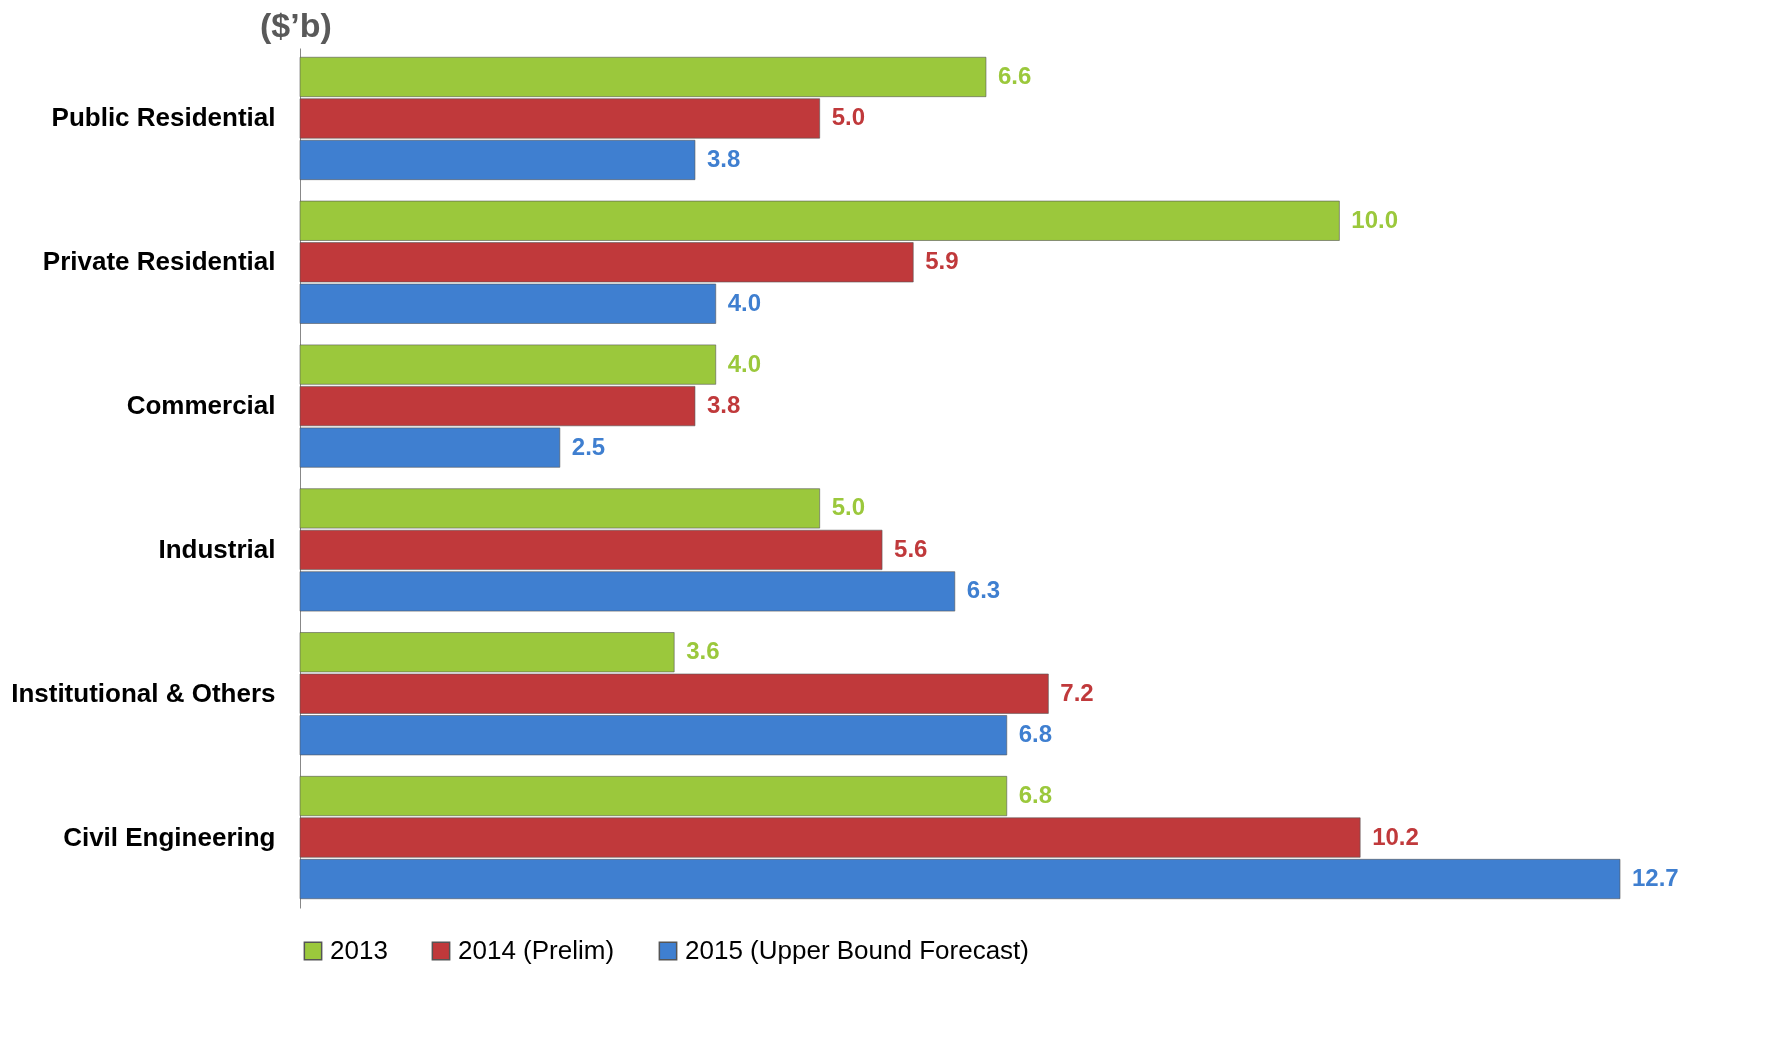  I want to click on data-label: 12.7, so click(1655, 878).